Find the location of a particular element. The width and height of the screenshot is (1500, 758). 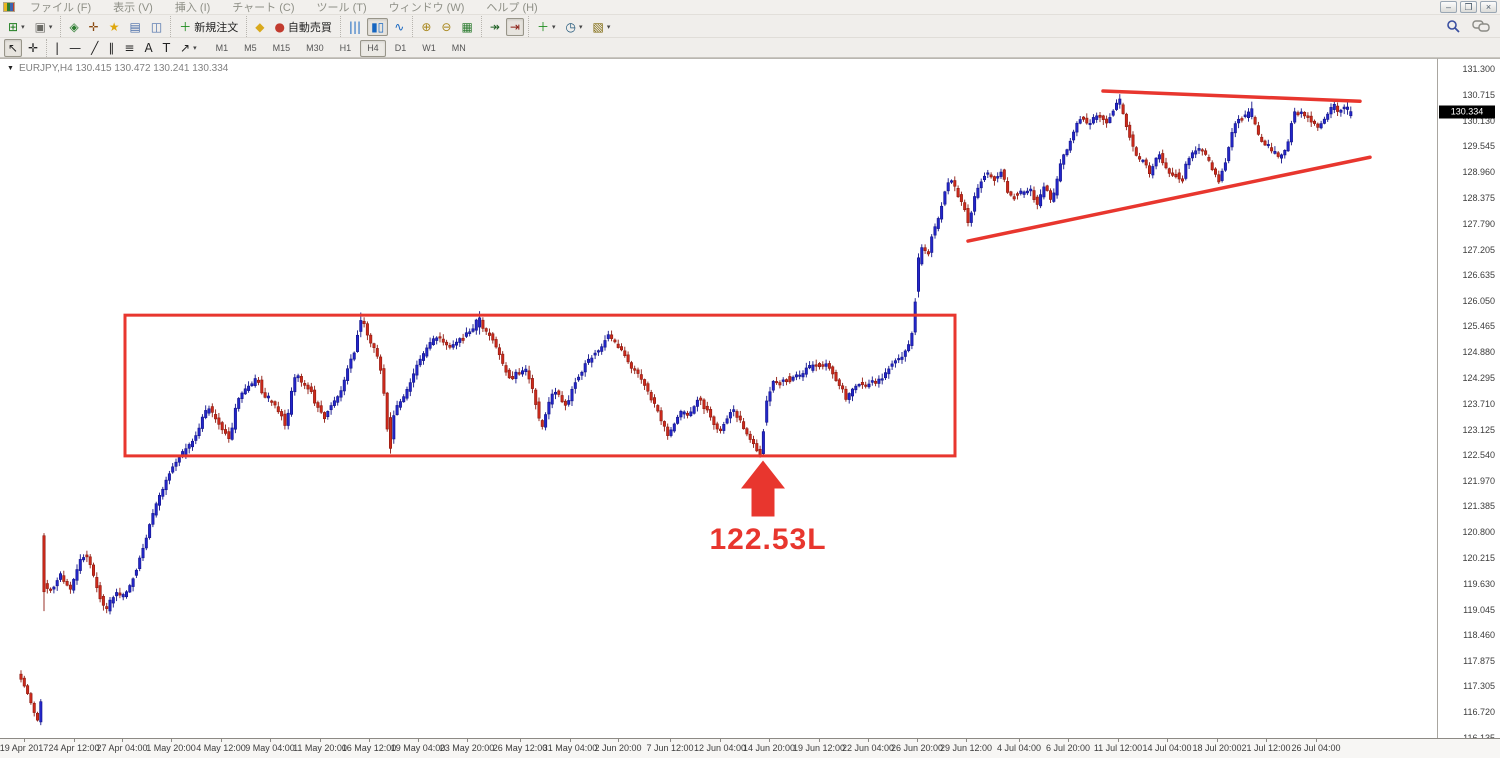

toolbar-group: ↠ ⇥ is located at coordinates (504, 26).